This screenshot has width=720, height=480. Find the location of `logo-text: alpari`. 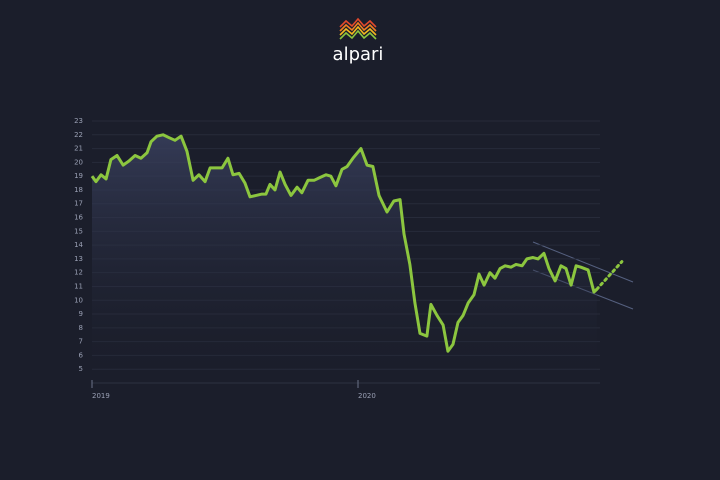

logo-text: alpari is located at coordinates (358, 54).